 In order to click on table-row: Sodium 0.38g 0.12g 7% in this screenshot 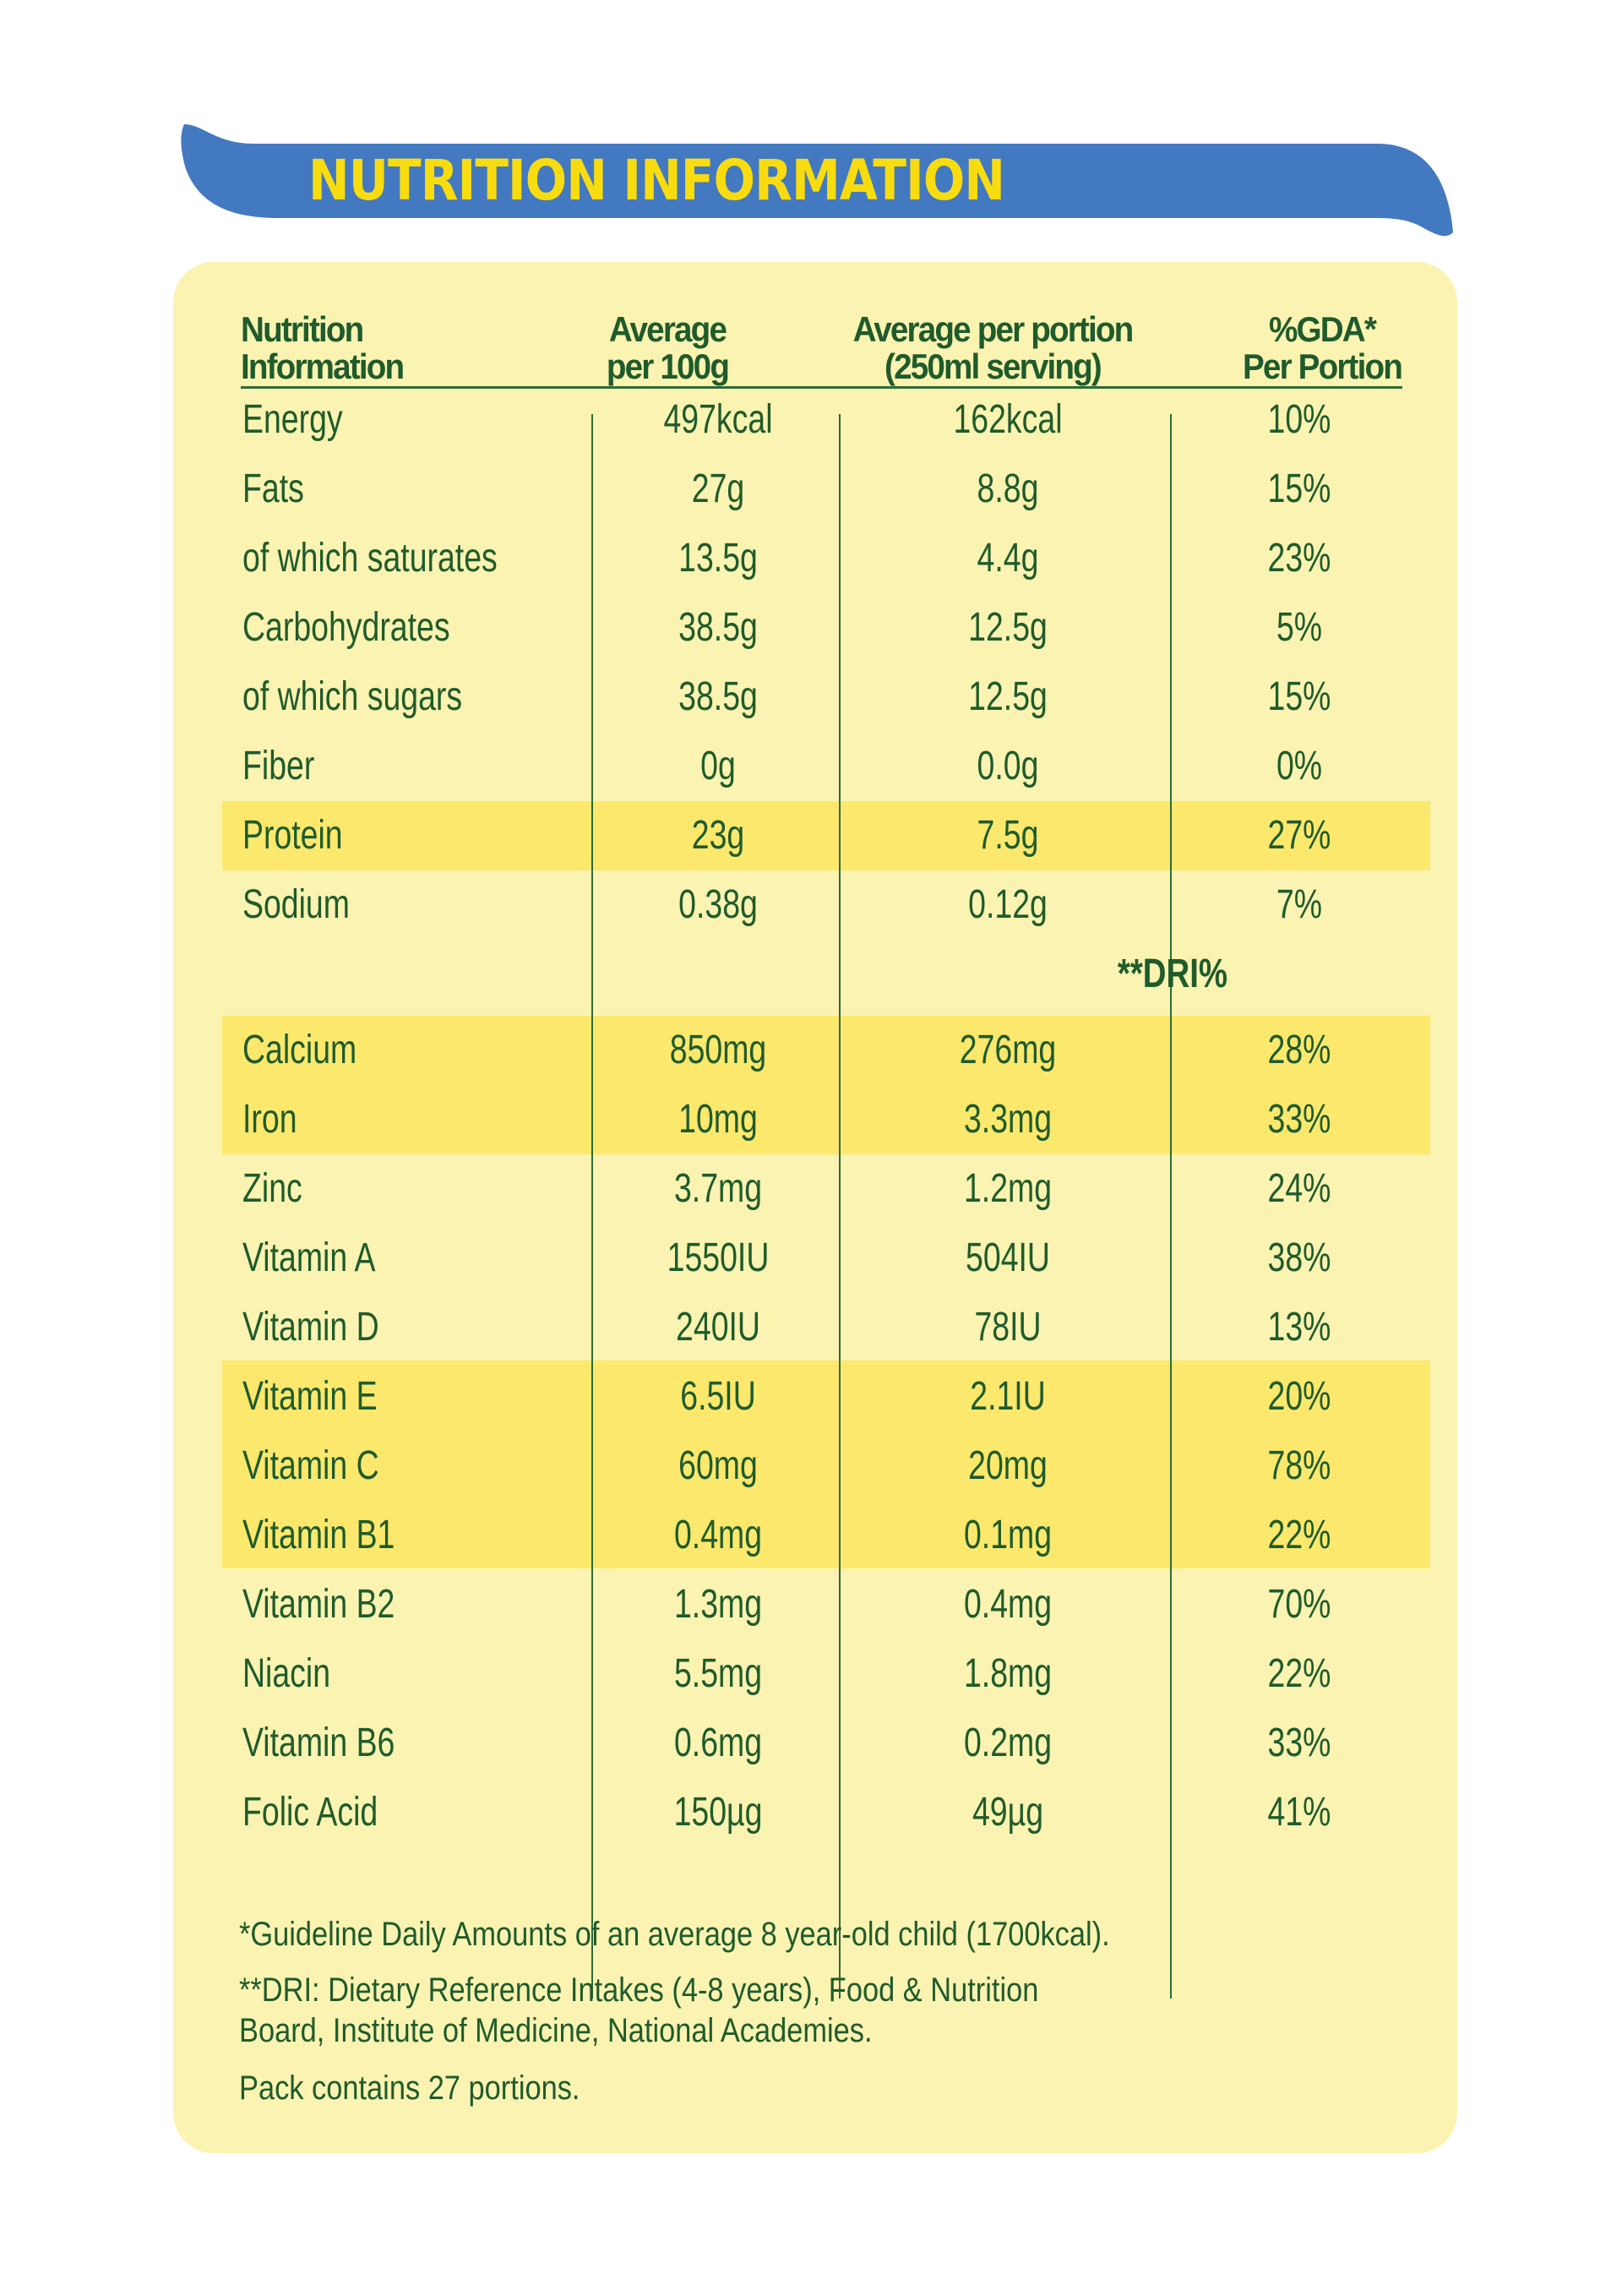, I will do `click(815, 905)`.